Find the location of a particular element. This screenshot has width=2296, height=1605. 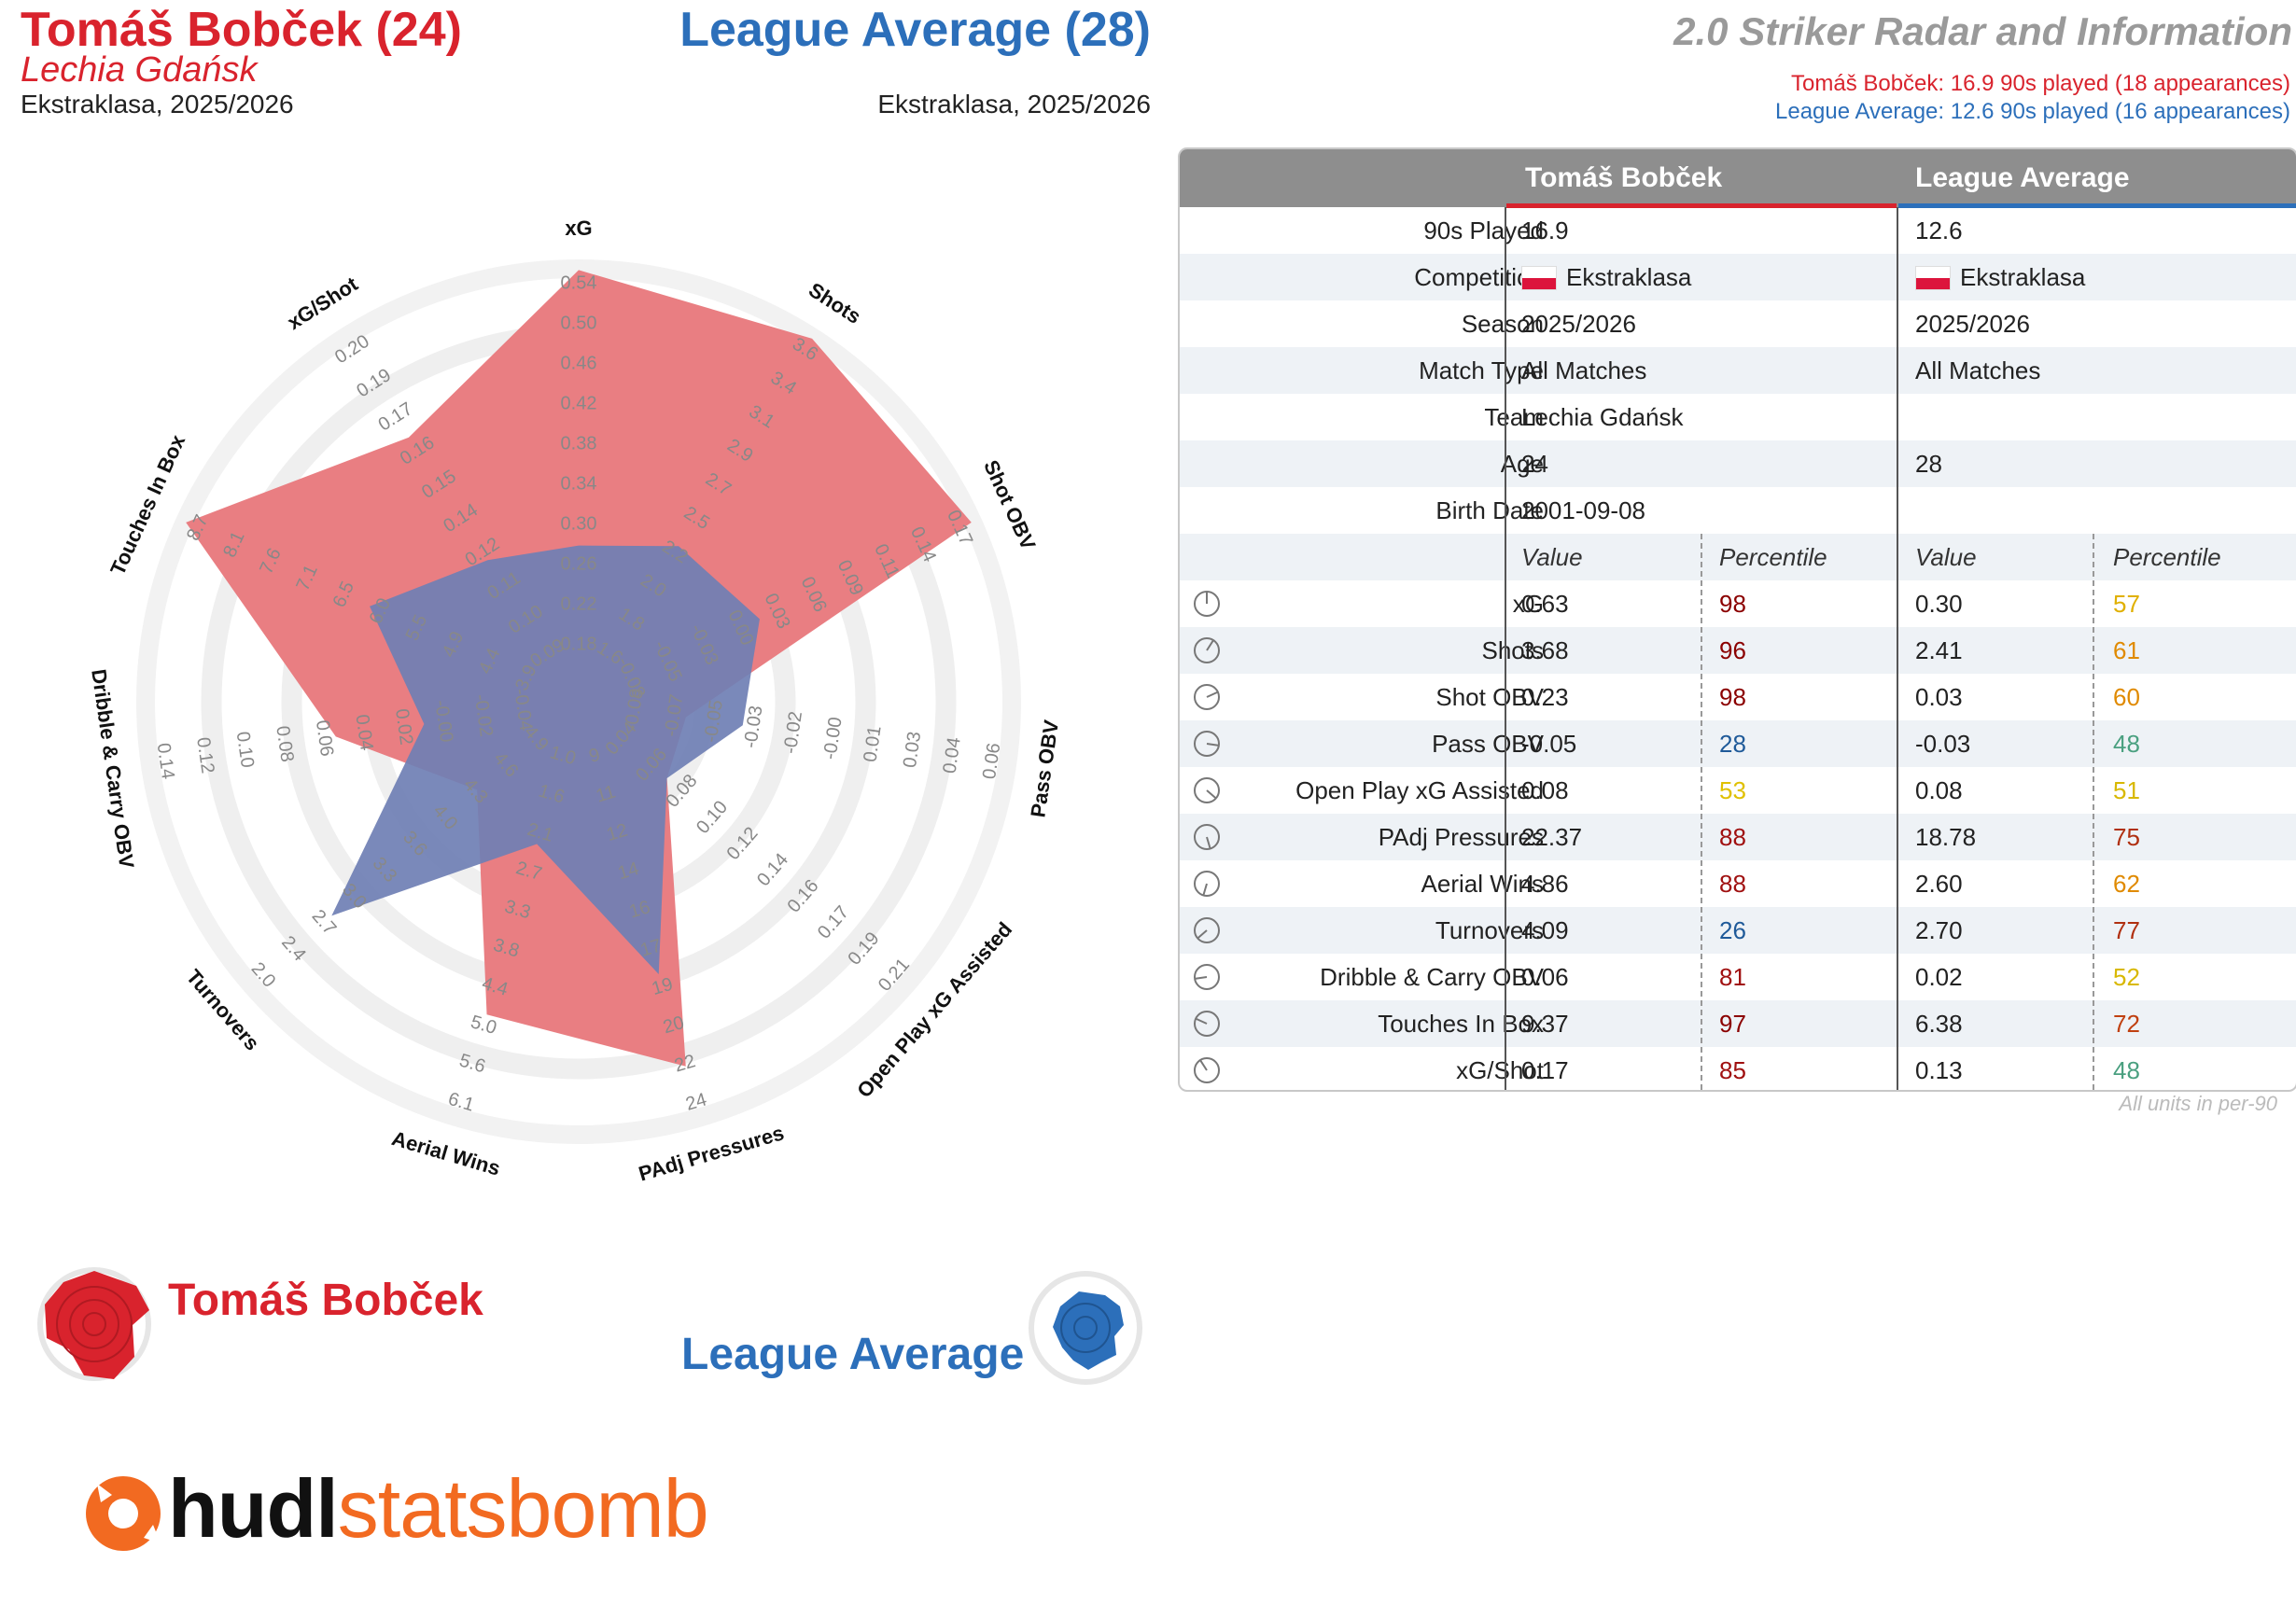

radar-tick-label: 0.26 is located at coordinates (579, 563).